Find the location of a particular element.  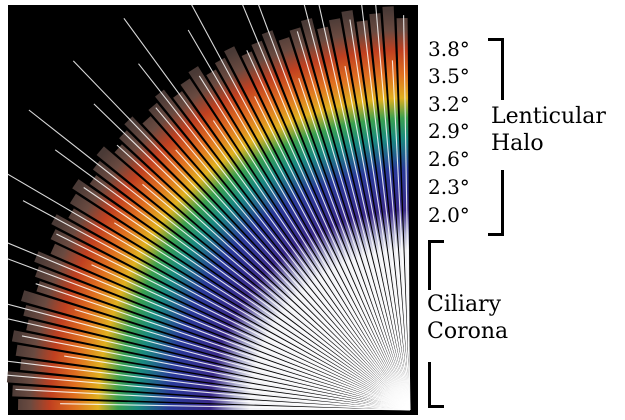

tick-label: 2.9° is located at coordinates (449, 131).